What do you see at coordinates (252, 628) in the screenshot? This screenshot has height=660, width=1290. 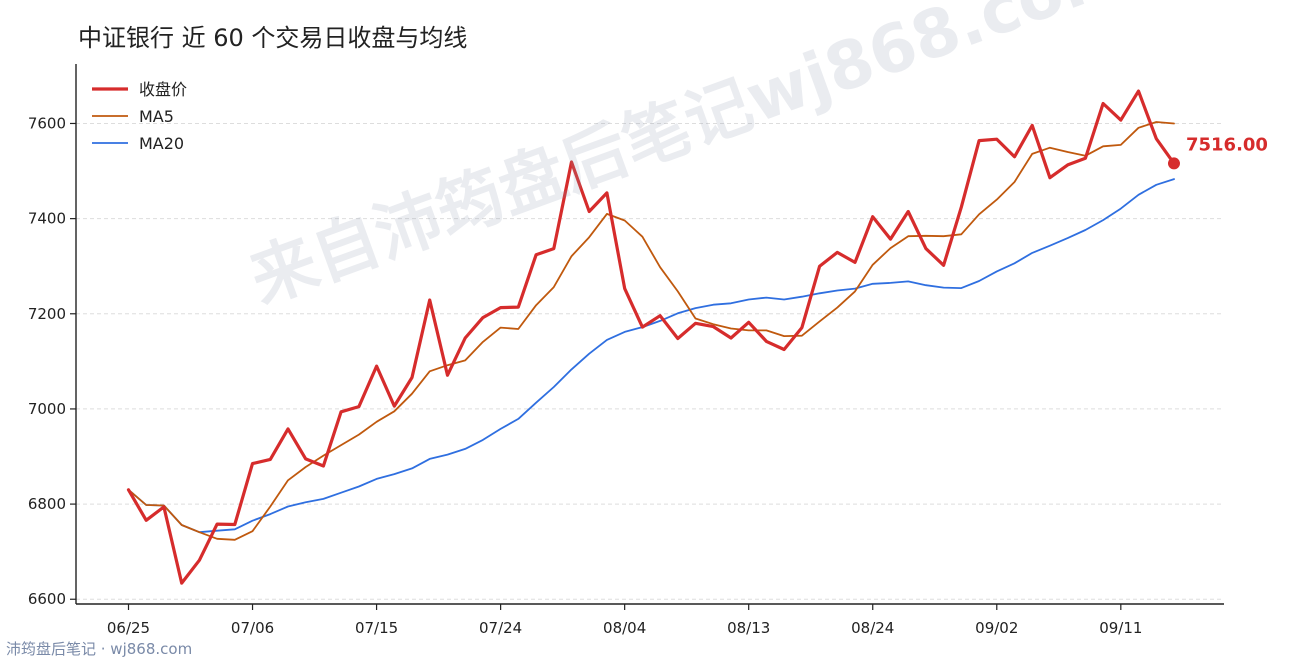 I see `x-tick-label: 07/06` at bounding box center [252, 628].